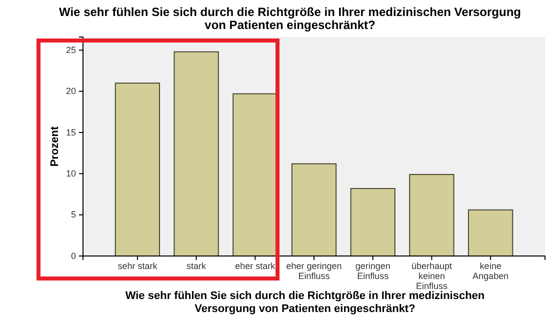 This screenshot has height=336, width=558. Describe the element at coordinates (314, 271) in the screenshot. I see `x-tick-label: eher geringen Einfluss` at that location.